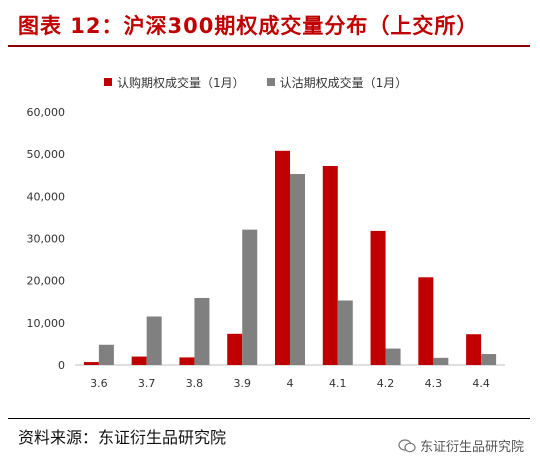 This screenshot has width=540, height=470. I want to click on x-tick-label: 3.8, so click(195, 383).